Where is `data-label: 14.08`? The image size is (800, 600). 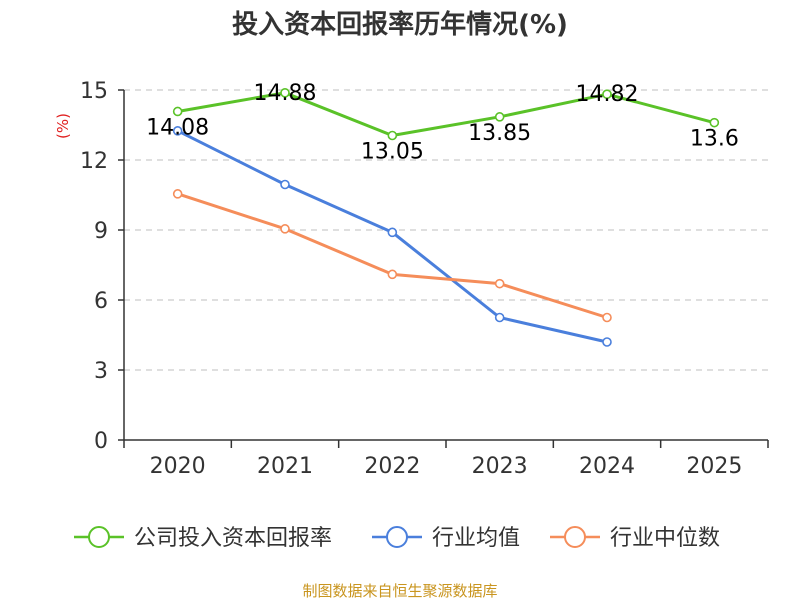 data-label: 14.08 is located at coordinates (177, 127).